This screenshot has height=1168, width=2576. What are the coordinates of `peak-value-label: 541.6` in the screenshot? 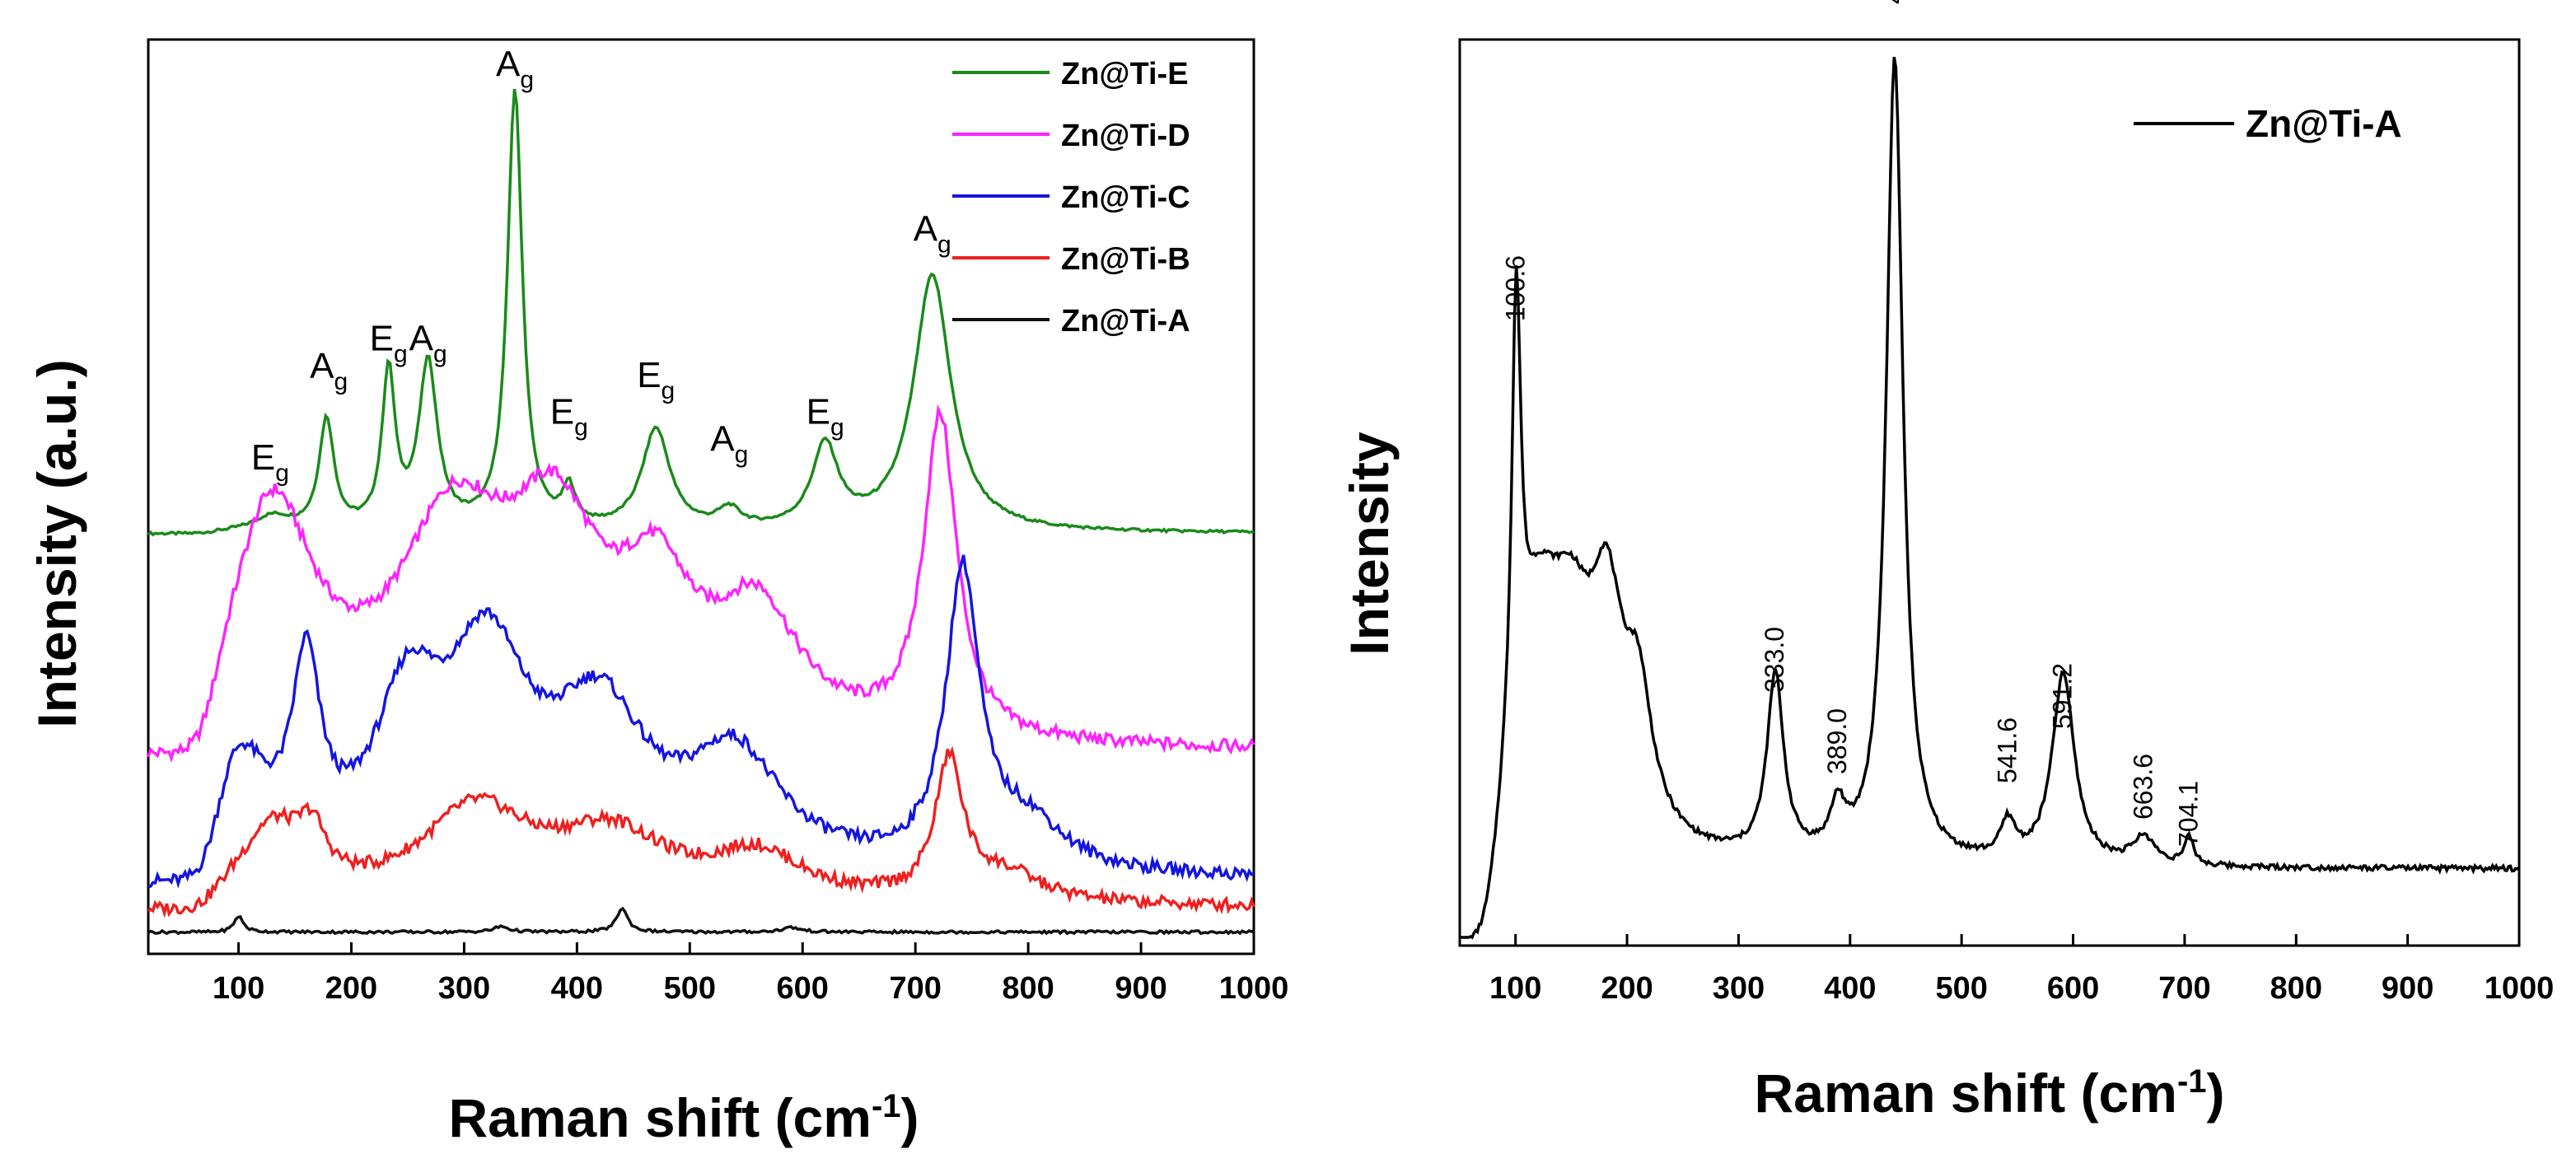 It's located at (2007, 750).